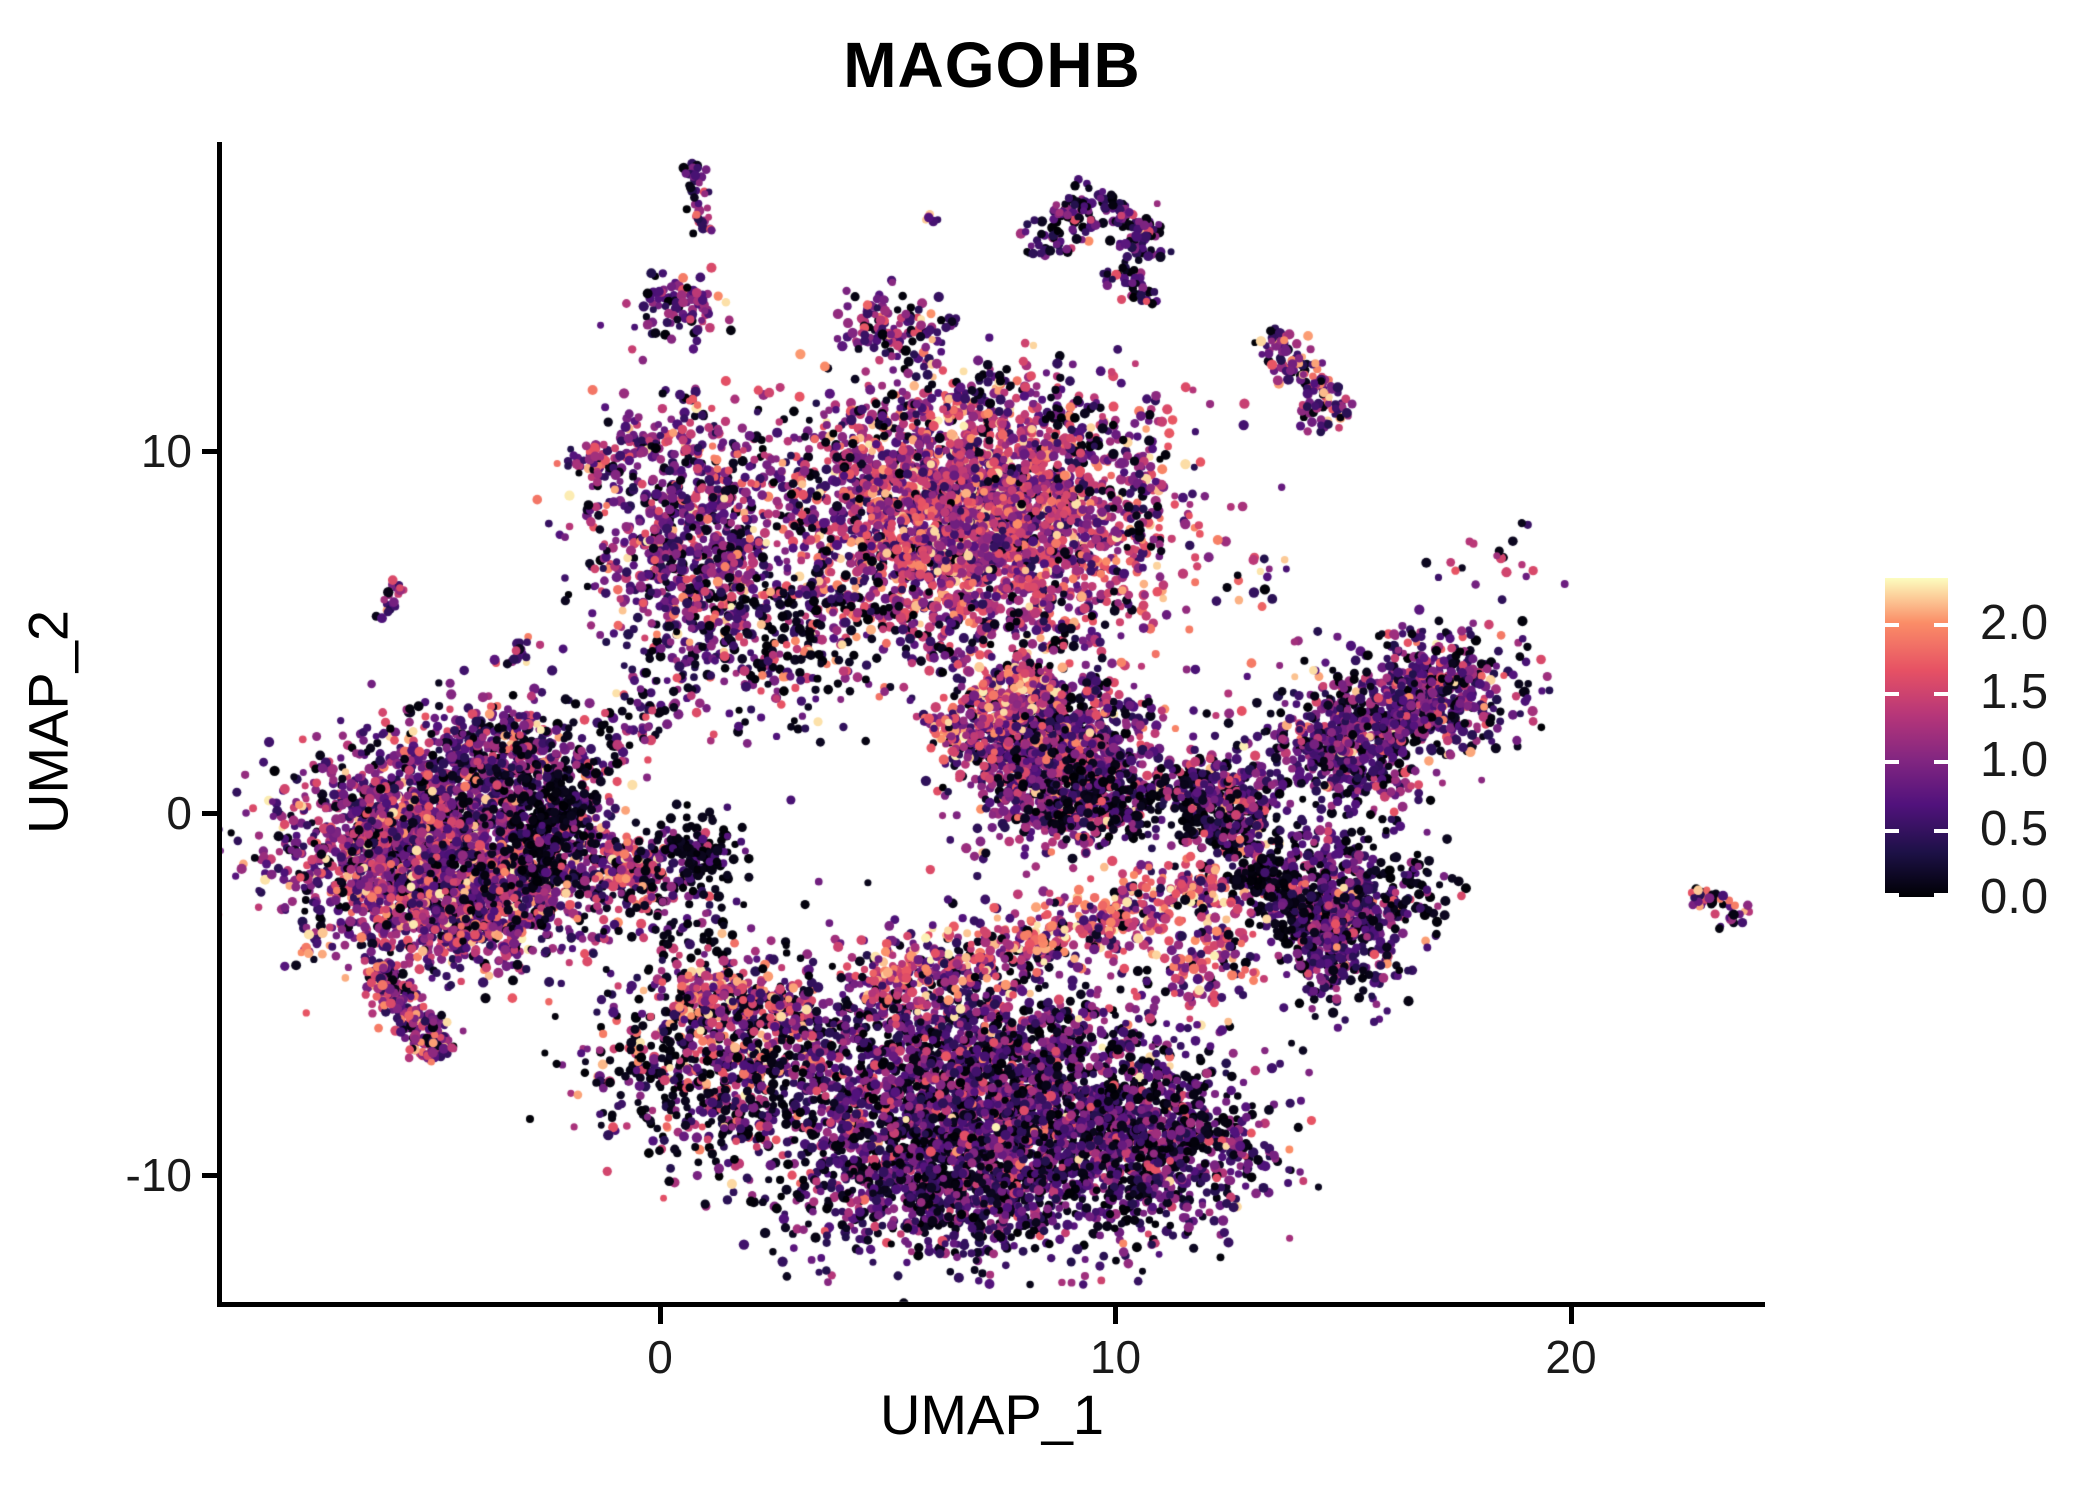 This screenshot has width=2100, height=1500. Describe the element at coordinates (179, 813) in the screenshot. I see `y-tick-label: 0` at that location.